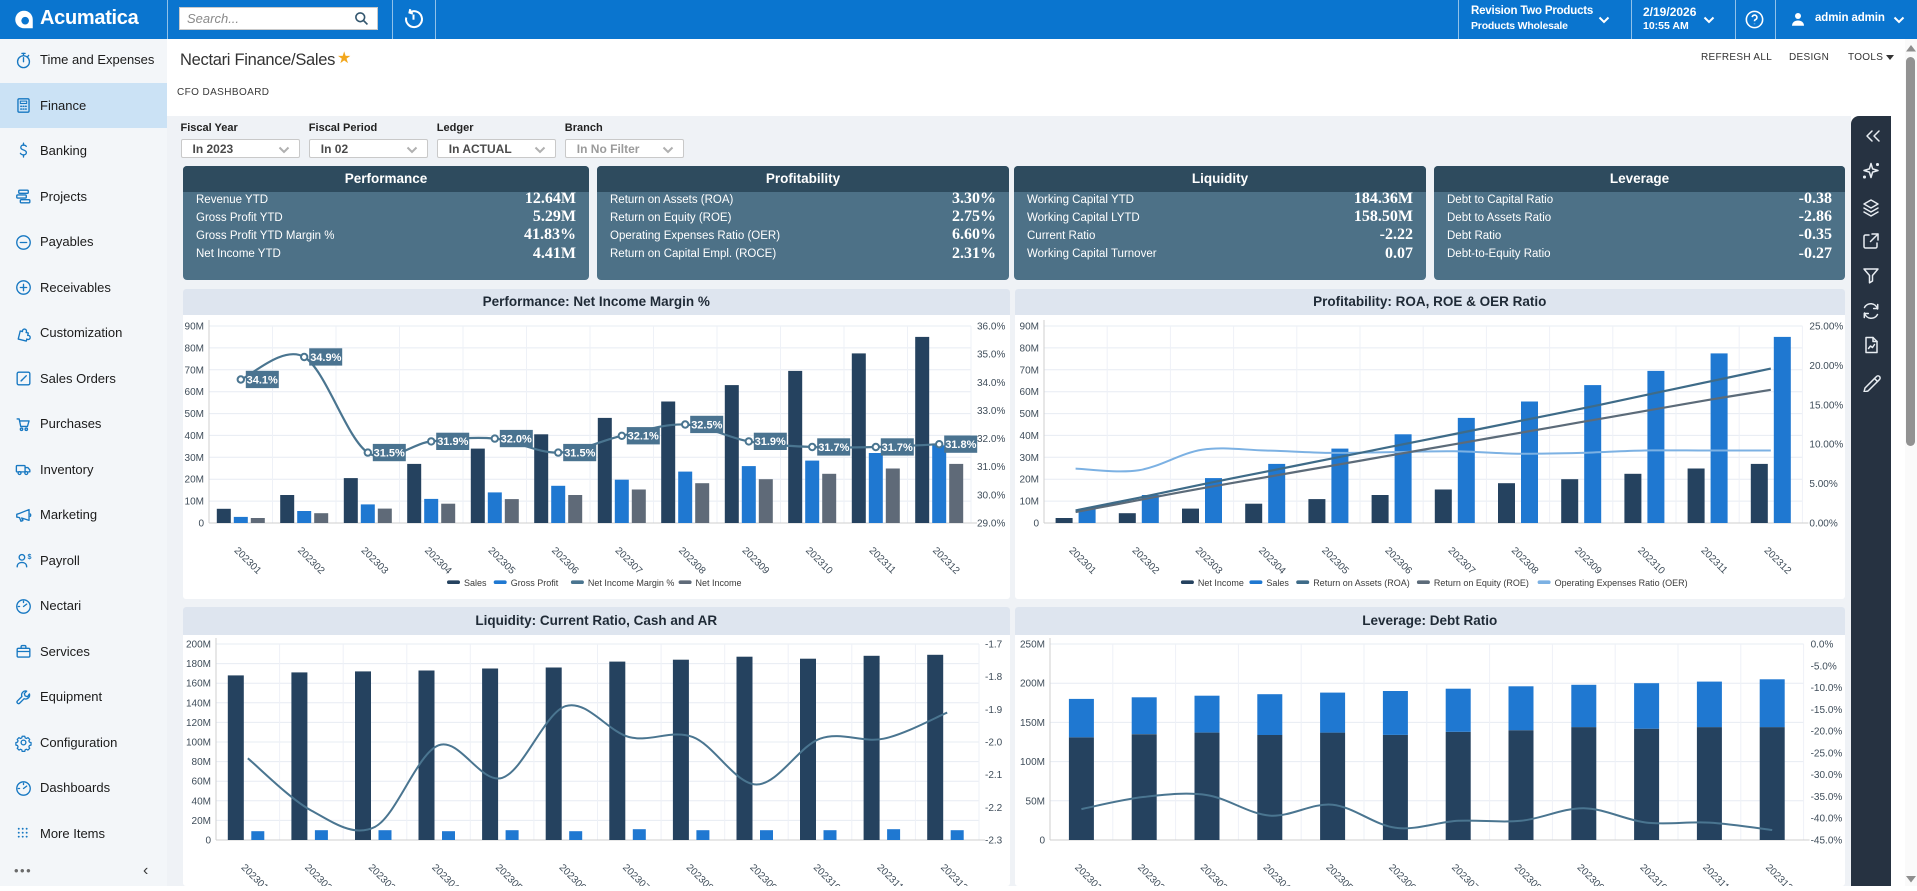  I want to click on svg-text: 29.0%, so click(991, 523).